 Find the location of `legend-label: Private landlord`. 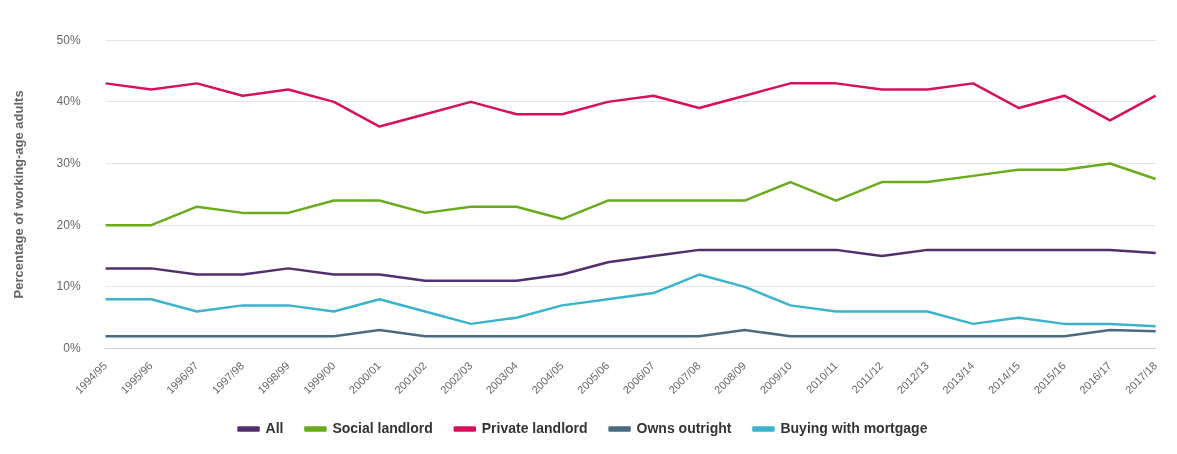

legend-label: Private landlord is located at coordinates (534, 427).